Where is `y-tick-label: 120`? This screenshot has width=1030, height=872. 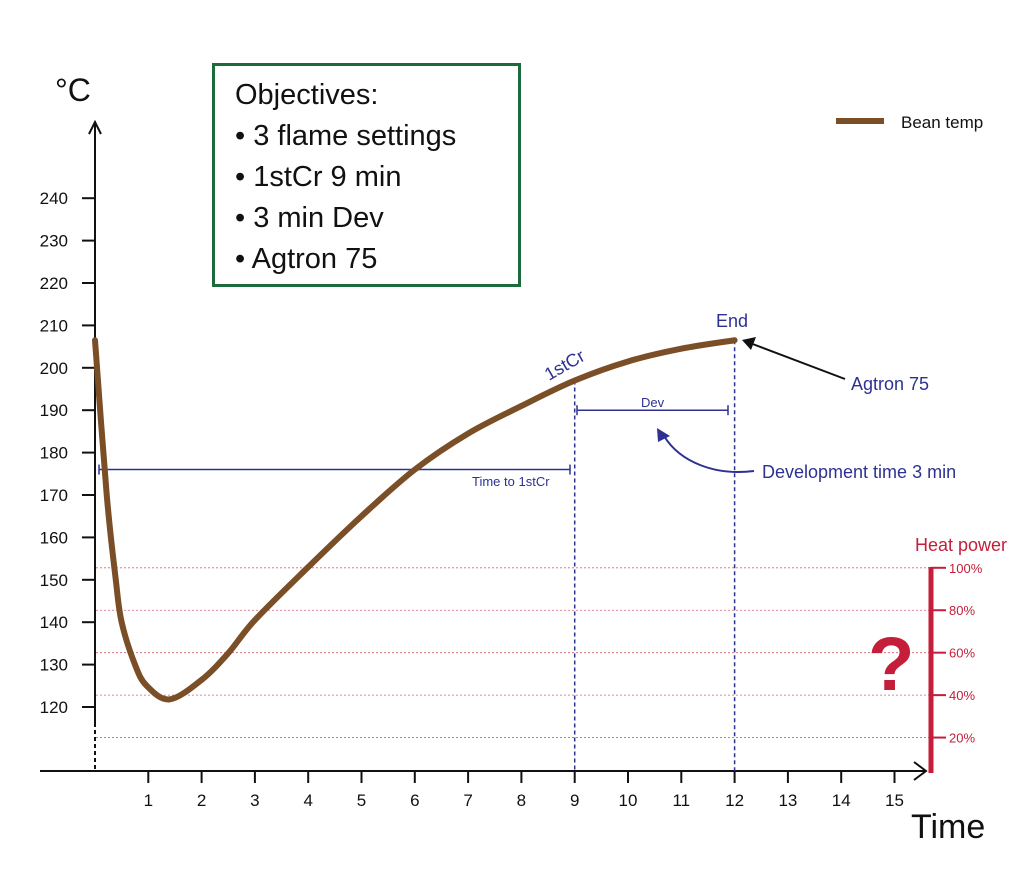
y-tick-label: 120 is located at coordinates (54, 707).